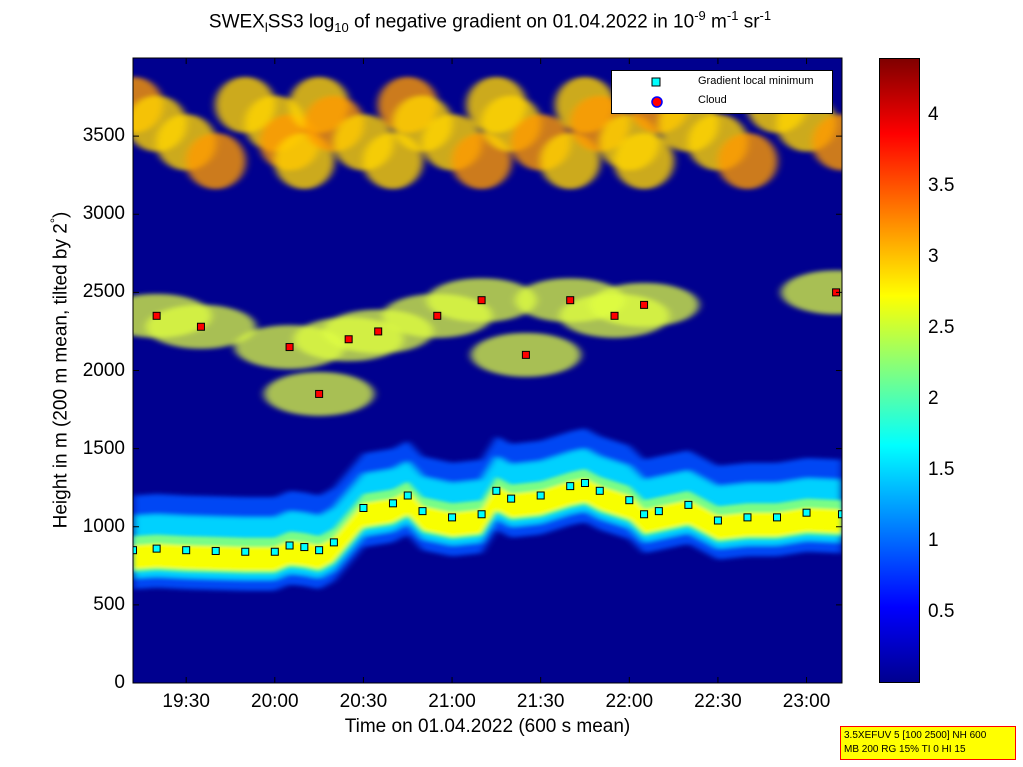 Image resolution: width=1023 pixels, height=767 pixels. Describe the element at coordinates (186, 701) in the screenshot. I see `x-tick-label: 19:30` at that location.